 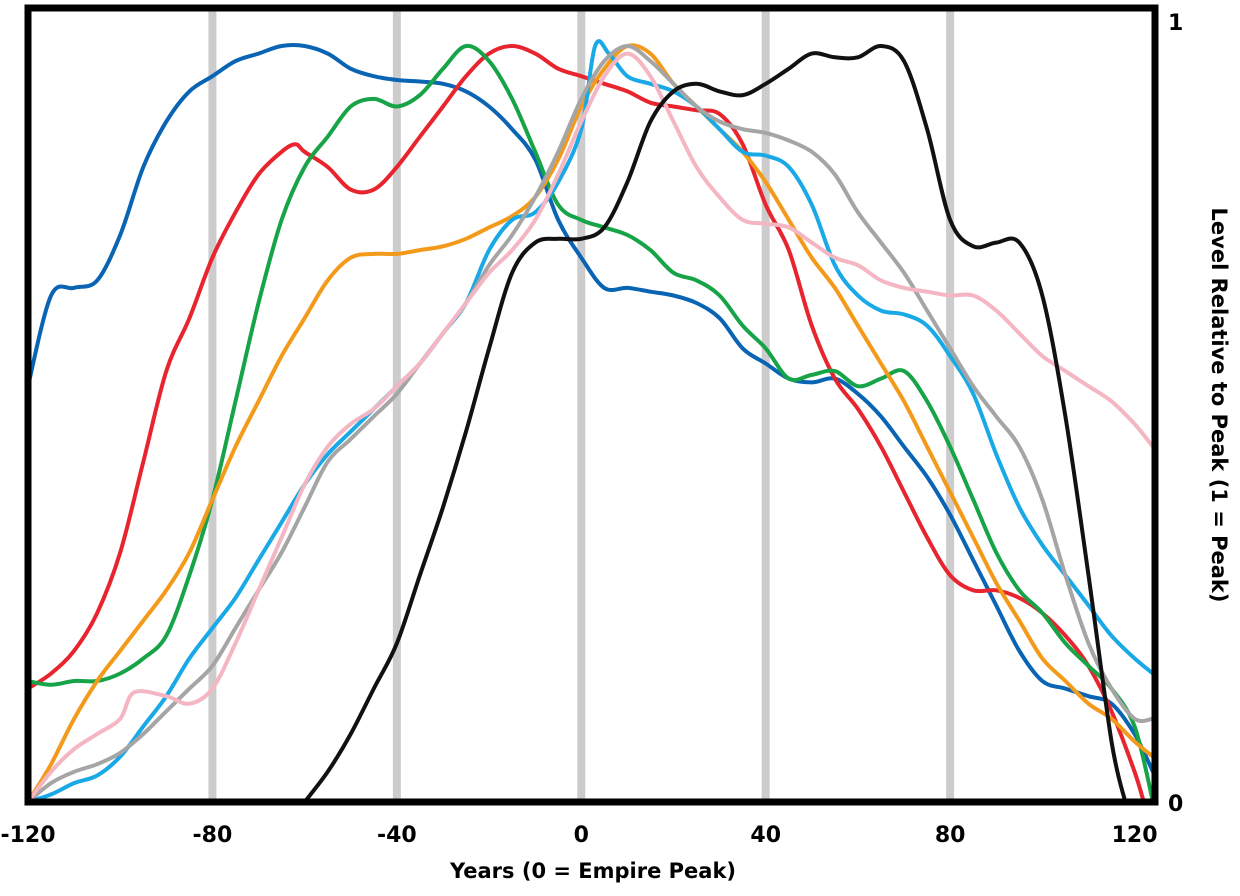 I want to click on x-axis-title: Years (0 = Empire Peak), so click(x=592, y=871).